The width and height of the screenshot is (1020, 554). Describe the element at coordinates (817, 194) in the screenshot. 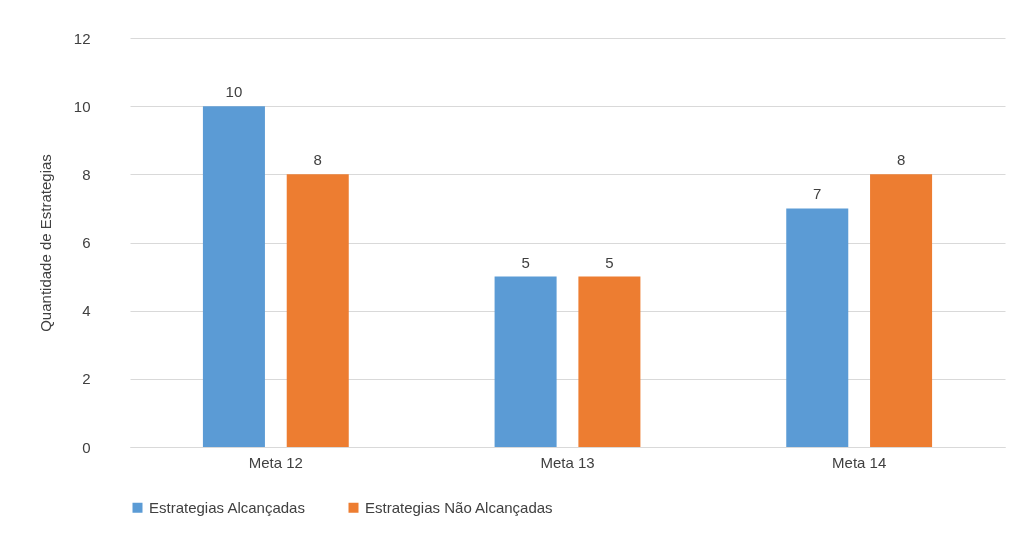

I see `data-label: 7` at that location.